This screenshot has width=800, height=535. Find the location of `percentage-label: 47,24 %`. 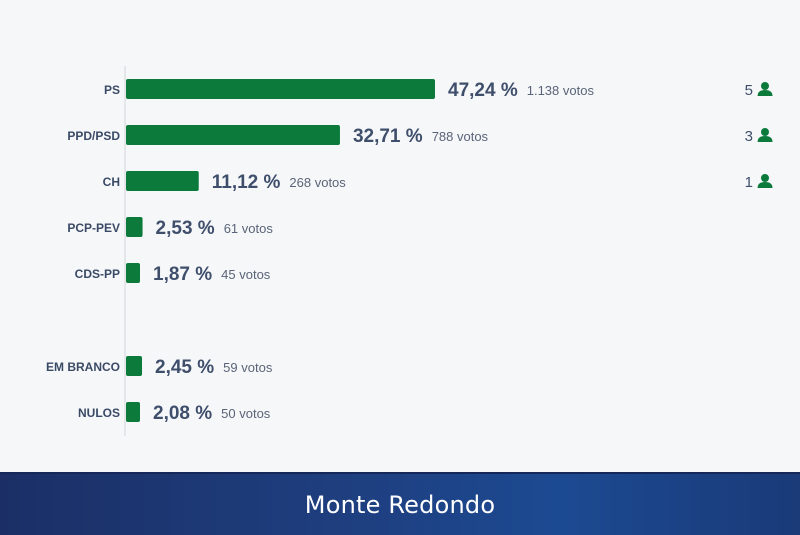

percentage-label: 47,24 % is located at coordinates (483, 90).